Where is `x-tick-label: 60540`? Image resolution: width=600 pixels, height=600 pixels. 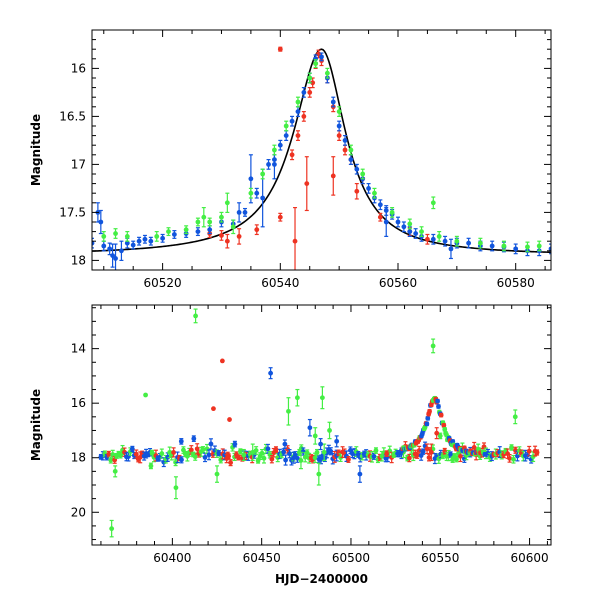
x-tick-label: 60540 is located at coordinates (280, 283).